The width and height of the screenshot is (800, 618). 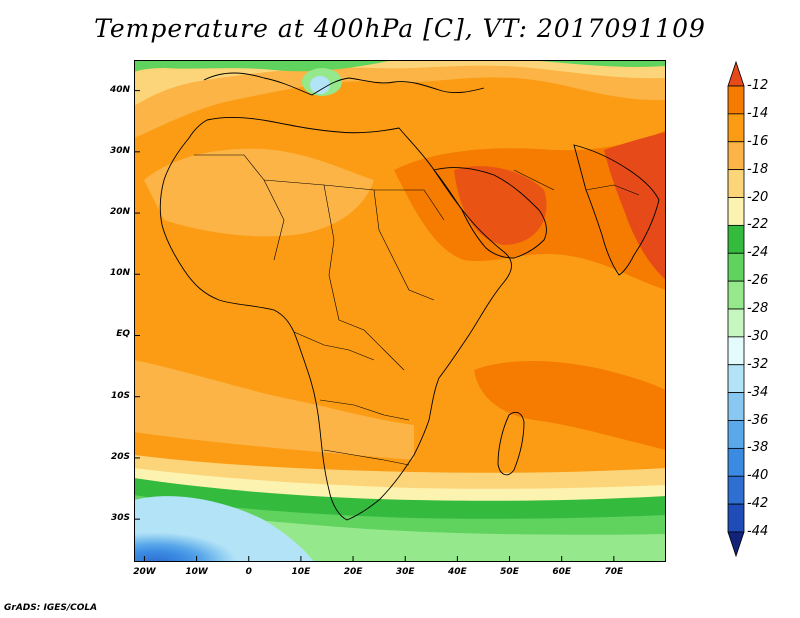 What do you see at coordinates (562, 572) in the screenshot?
I see `x-tick-label: 60E` at bounding box center [562, 572].